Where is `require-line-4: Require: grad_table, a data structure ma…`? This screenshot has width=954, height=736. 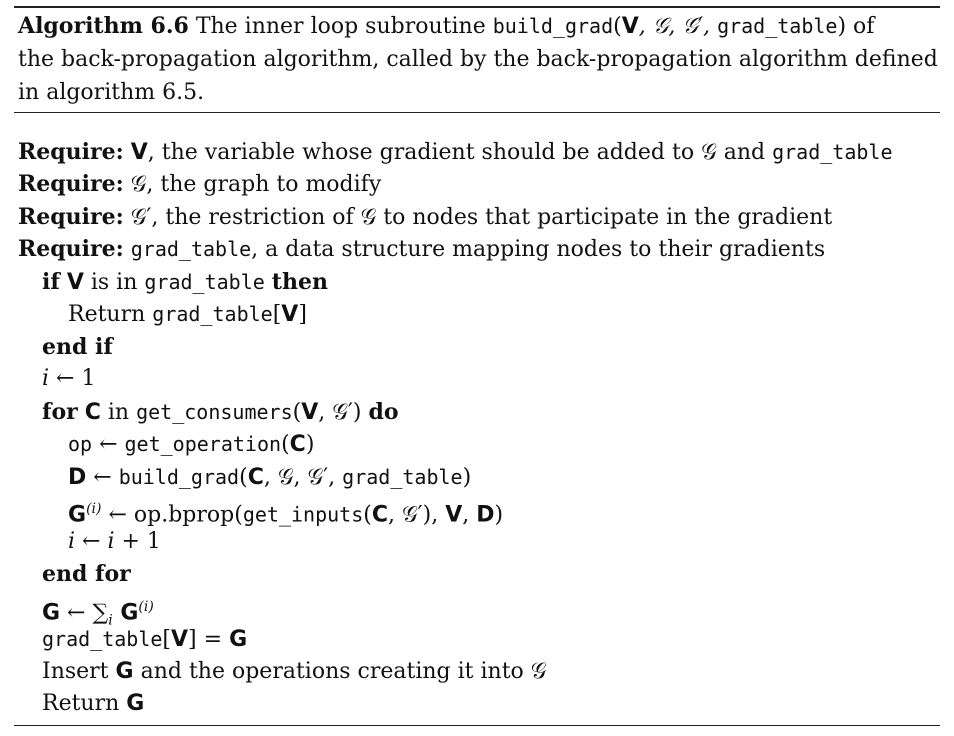 require-line-4: Require: grad_table, a data structure ma… is located at coordinates (421, 249).